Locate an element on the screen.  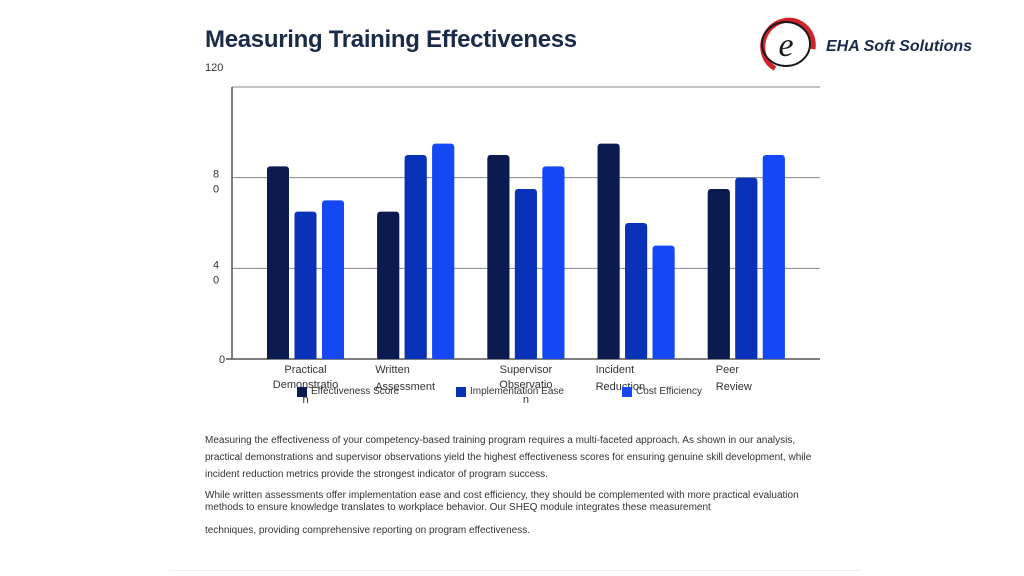
x-tick-label: Reduction is located at coordinates (621, 387).